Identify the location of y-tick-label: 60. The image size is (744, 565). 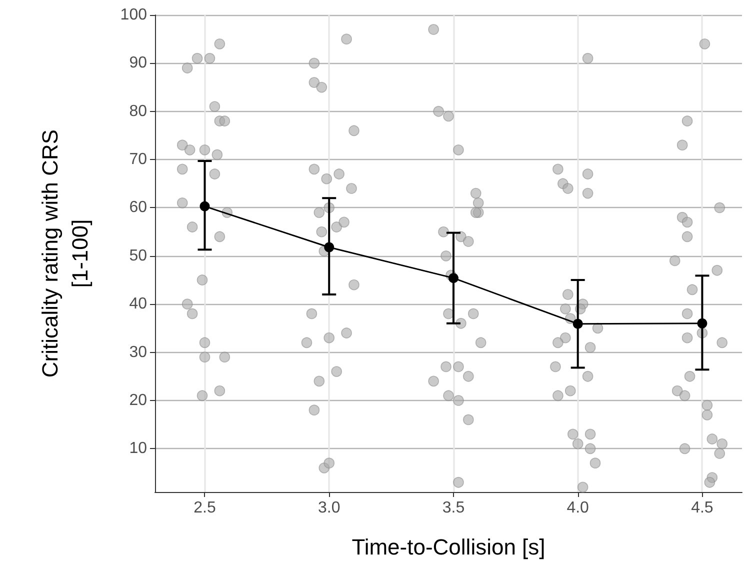
(138, 207).